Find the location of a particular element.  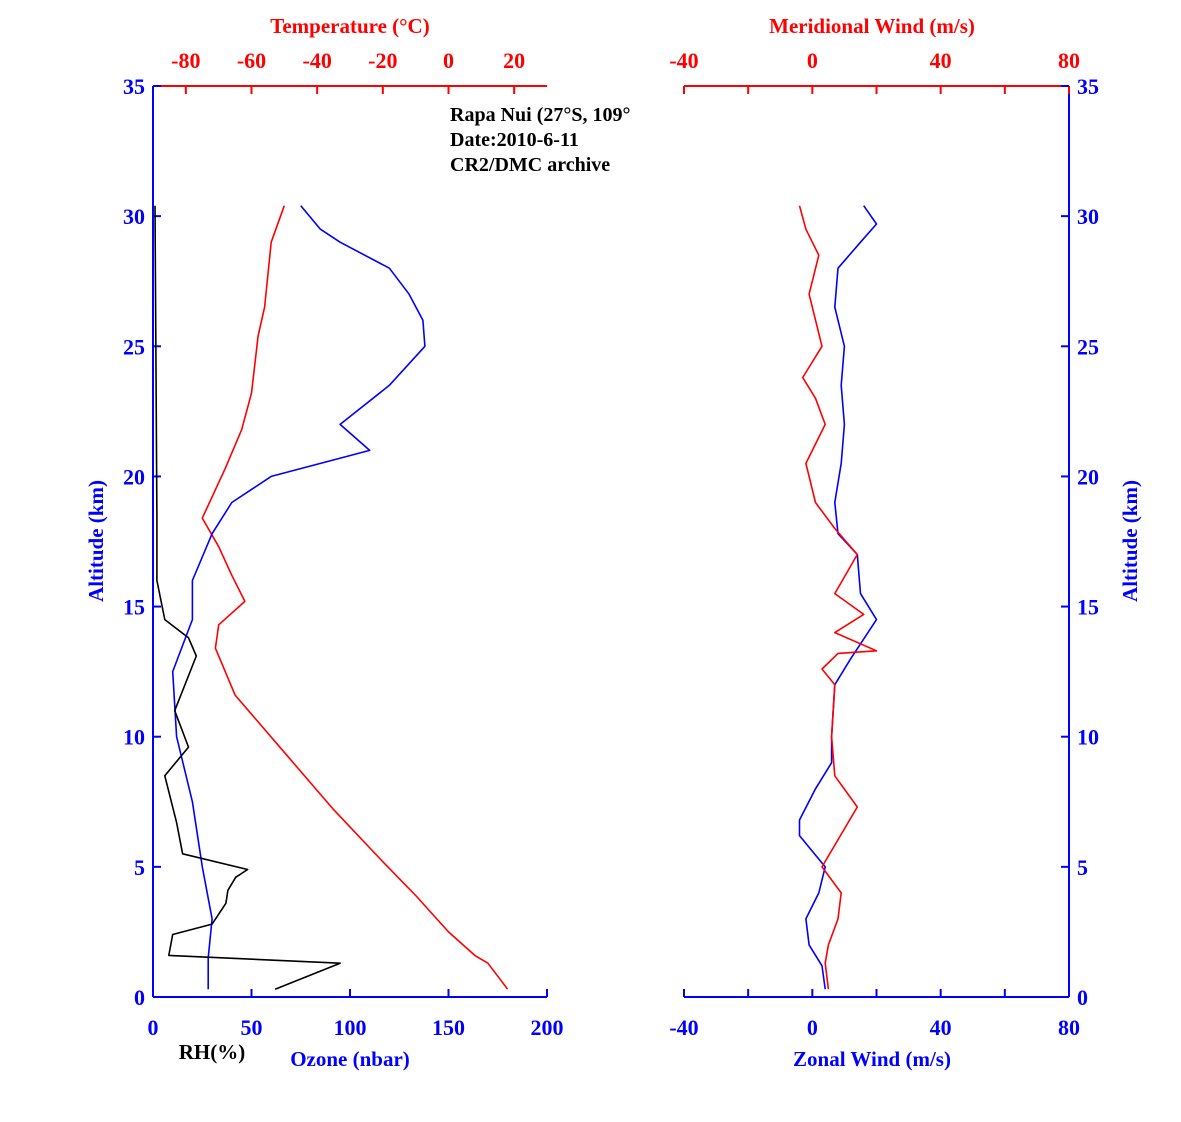

x-bottom-axis-title: Ozone (nbar) is located at coordinates (350, 1059).